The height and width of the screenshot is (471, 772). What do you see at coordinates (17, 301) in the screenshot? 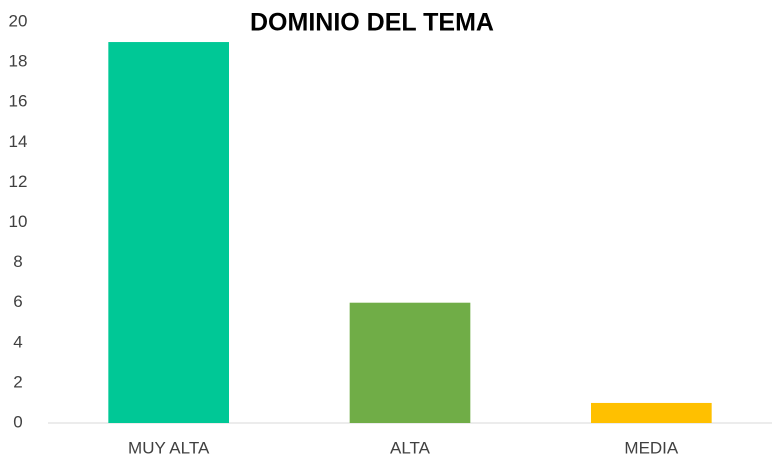
I see `y-tick-label: 6` at bounding box center [17, 301].